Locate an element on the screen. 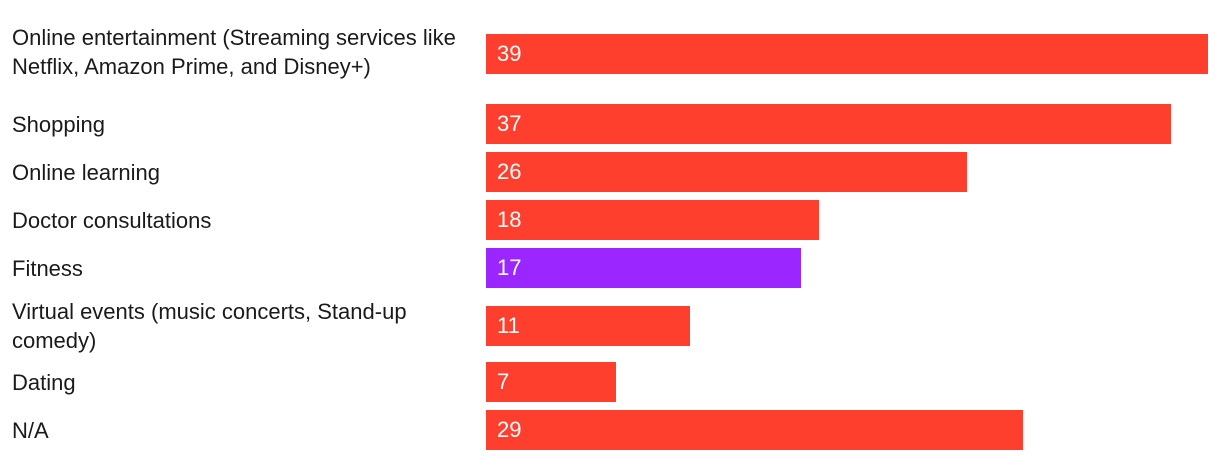 This screenshot has height=460, width=1220. data-label: 29 is located at coordinates (509, 429).